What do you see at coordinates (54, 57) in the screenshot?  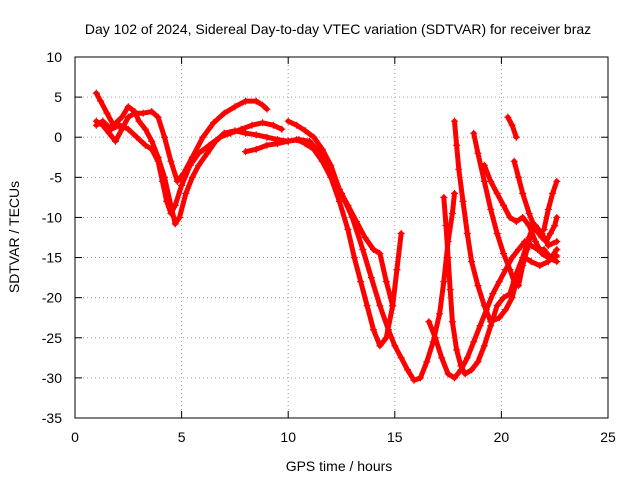 I see `y-tick-label: 10` at bounding box center [54, 57].